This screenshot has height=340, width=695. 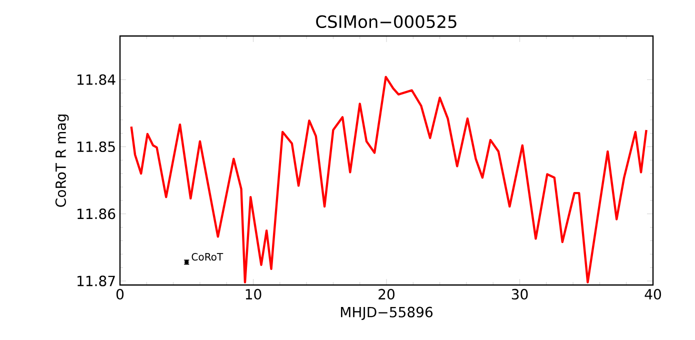 What do you see at coordinates (96, 281) in the screenshot?
I see `y-tick-label: 11.87` at bounding box center [96, 281].